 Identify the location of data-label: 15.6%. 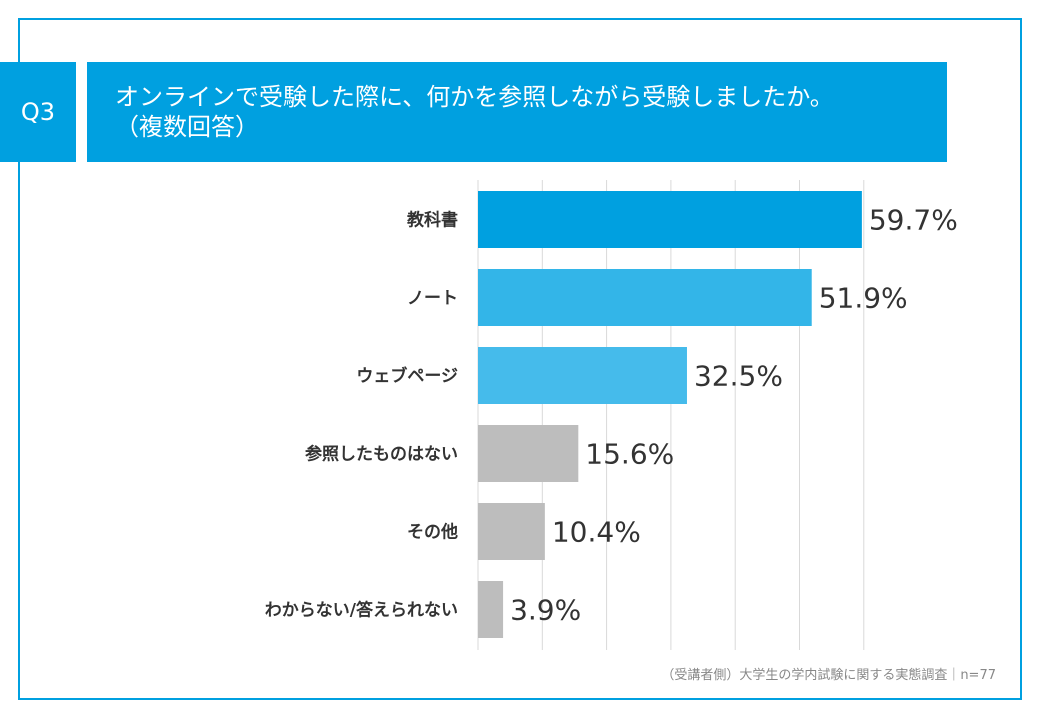
(629, 454).